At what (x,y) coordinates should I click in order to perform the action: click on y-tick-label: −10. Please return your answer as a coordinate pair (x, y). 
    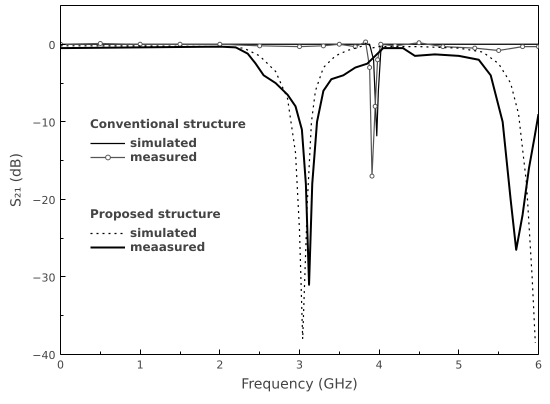
    Looking at the image, I should click on (44, 123).